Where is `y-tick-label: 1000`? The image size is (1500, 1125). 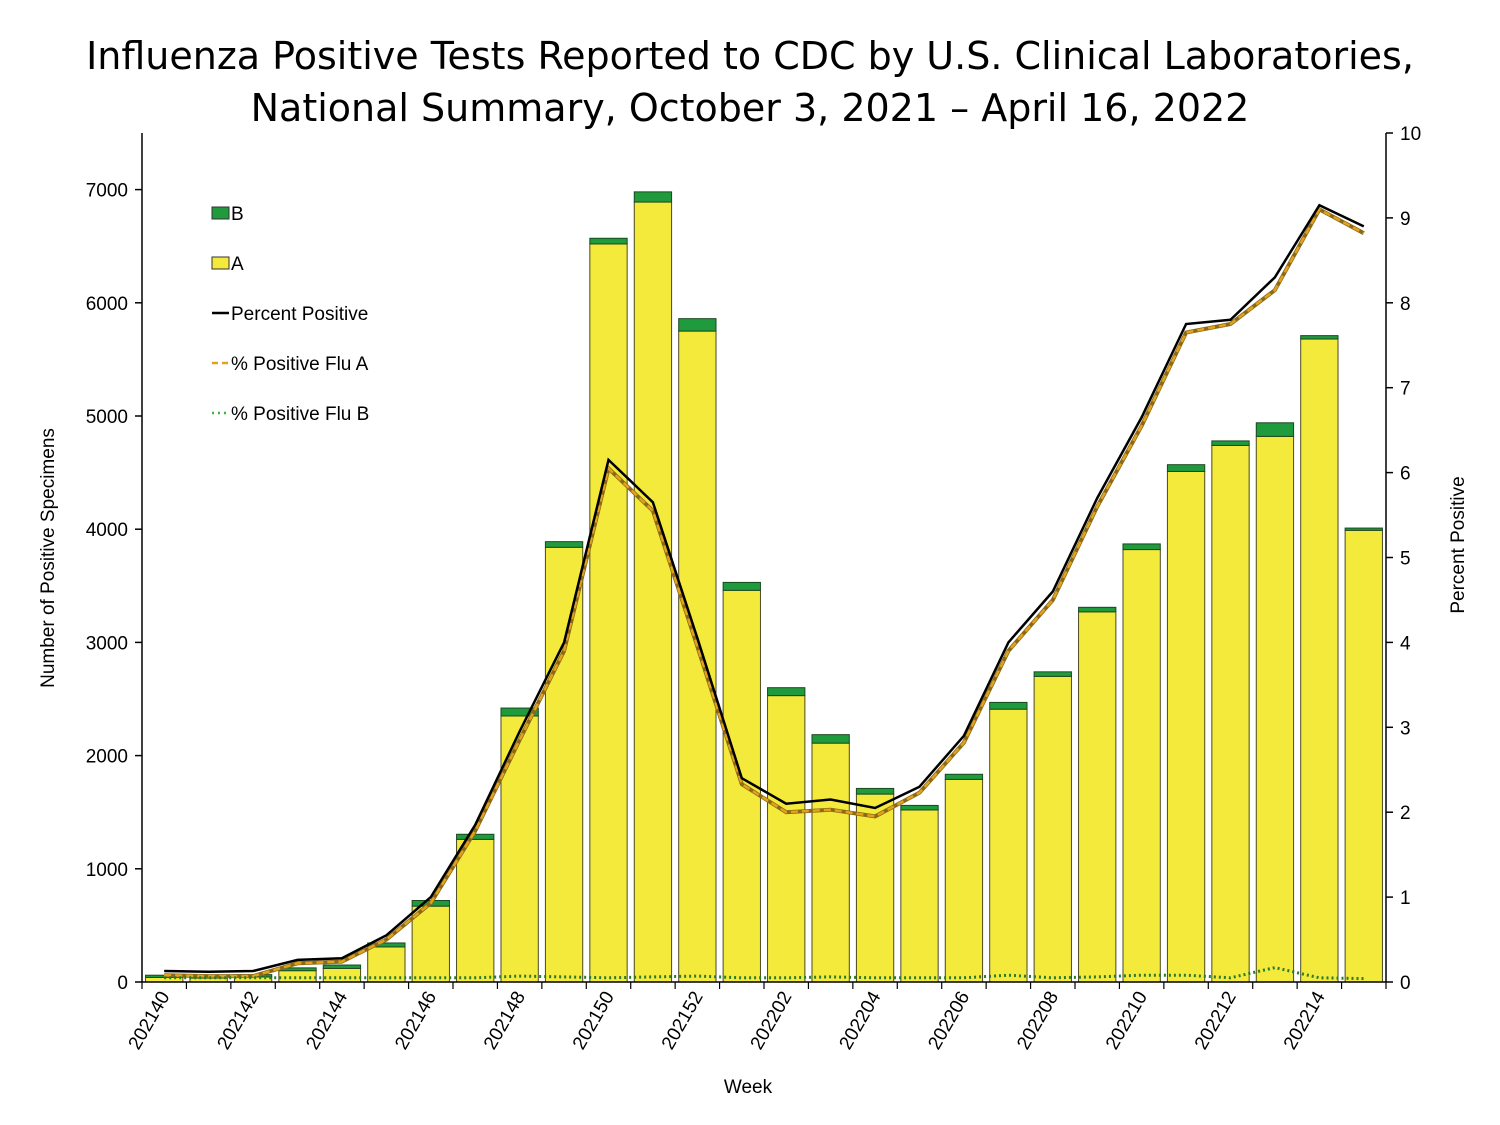 y-tick-label: 1000 is located at coordinates (107, 870).